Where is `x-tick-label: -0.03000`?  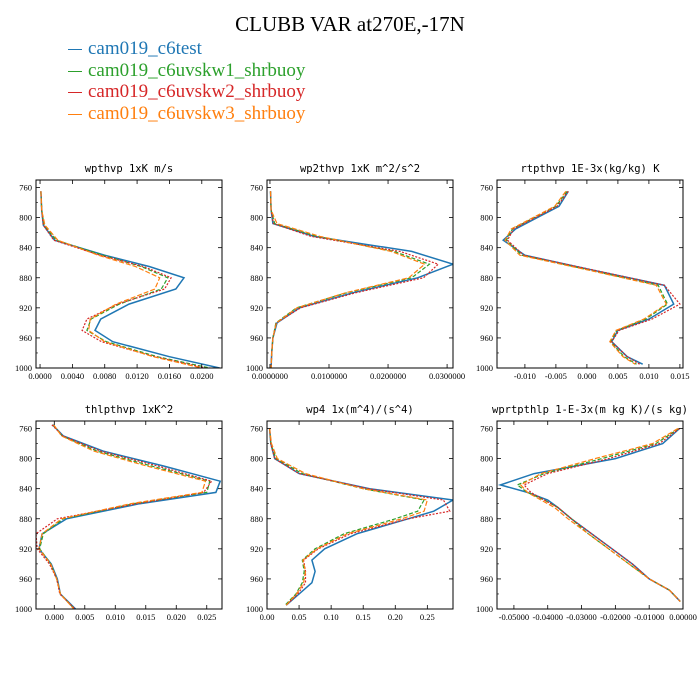 x-tick-label: -0.03000 is located at coordinates (581, 617).